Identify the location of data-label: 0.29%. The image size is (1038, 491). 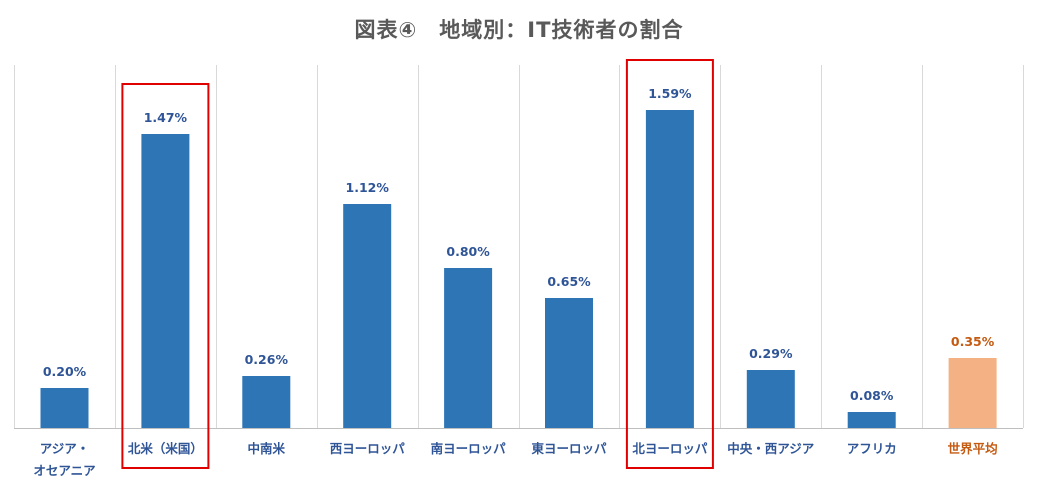
(771, 353).